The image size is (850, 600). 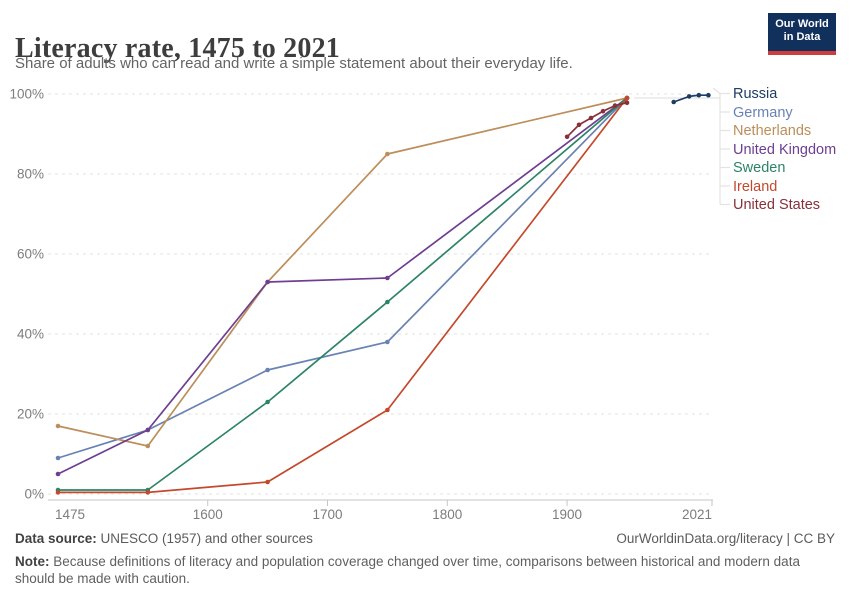 I want to click on owid-logo-line2: in Data, so click(x=802, y=37).